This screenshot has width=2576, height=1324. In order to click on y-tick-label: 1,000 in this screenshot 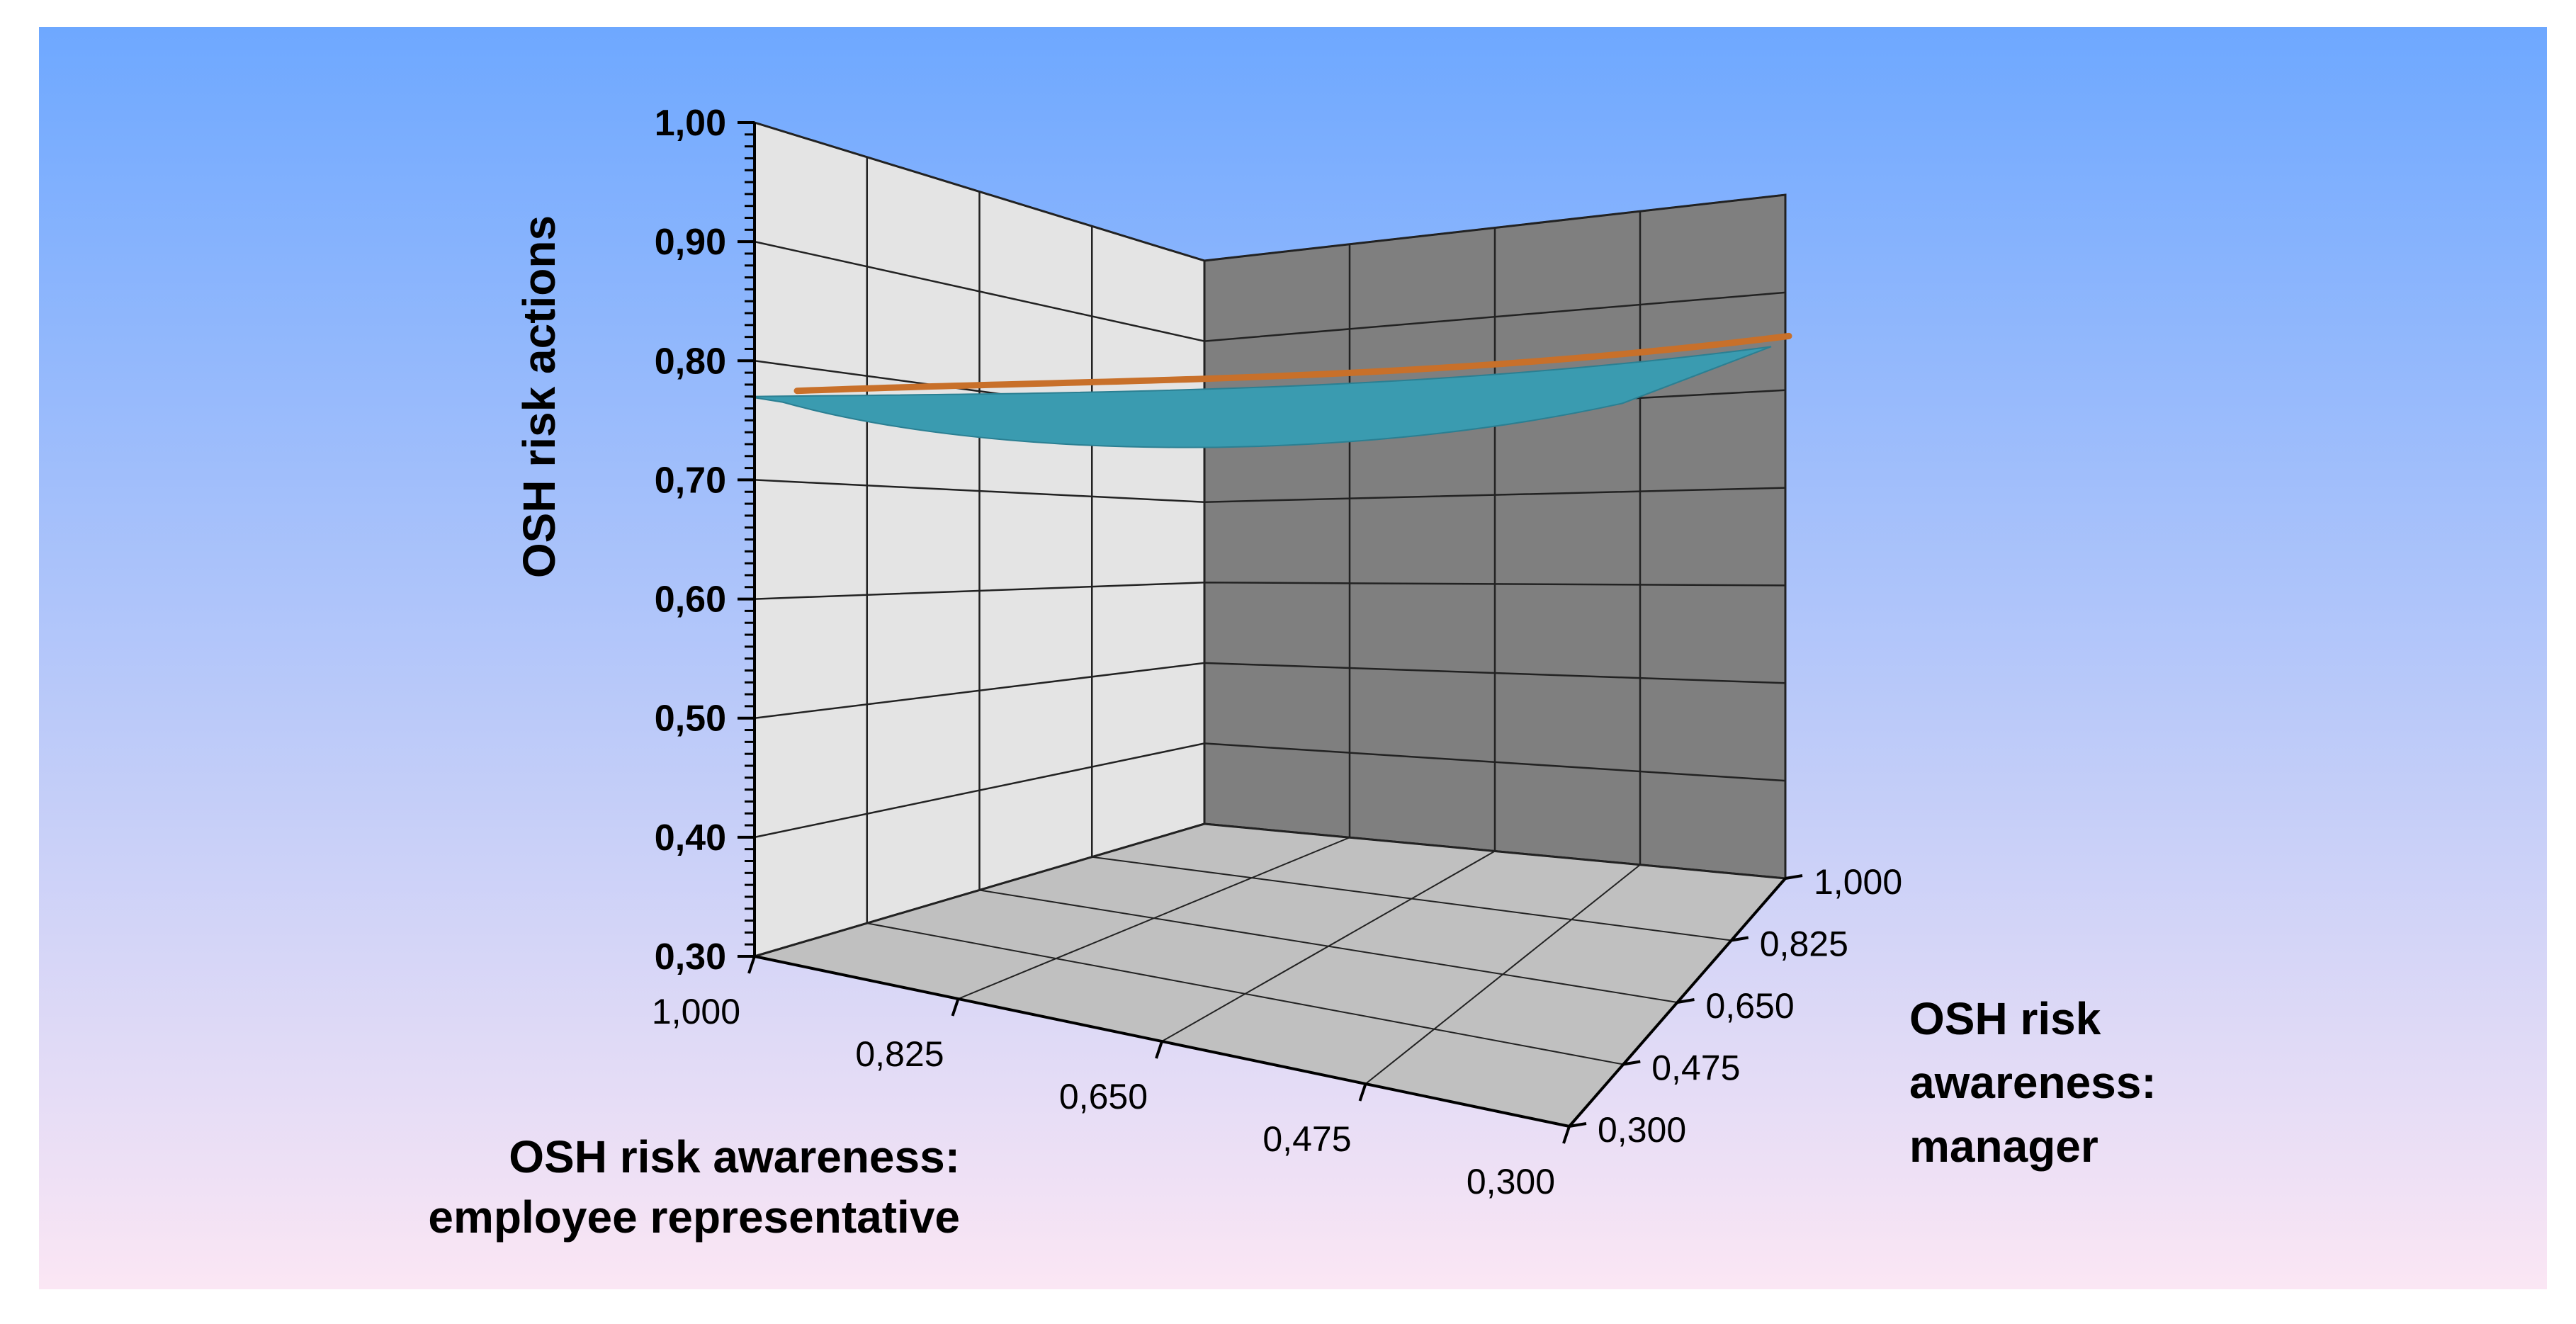, I will do `click(1858, 882)`.